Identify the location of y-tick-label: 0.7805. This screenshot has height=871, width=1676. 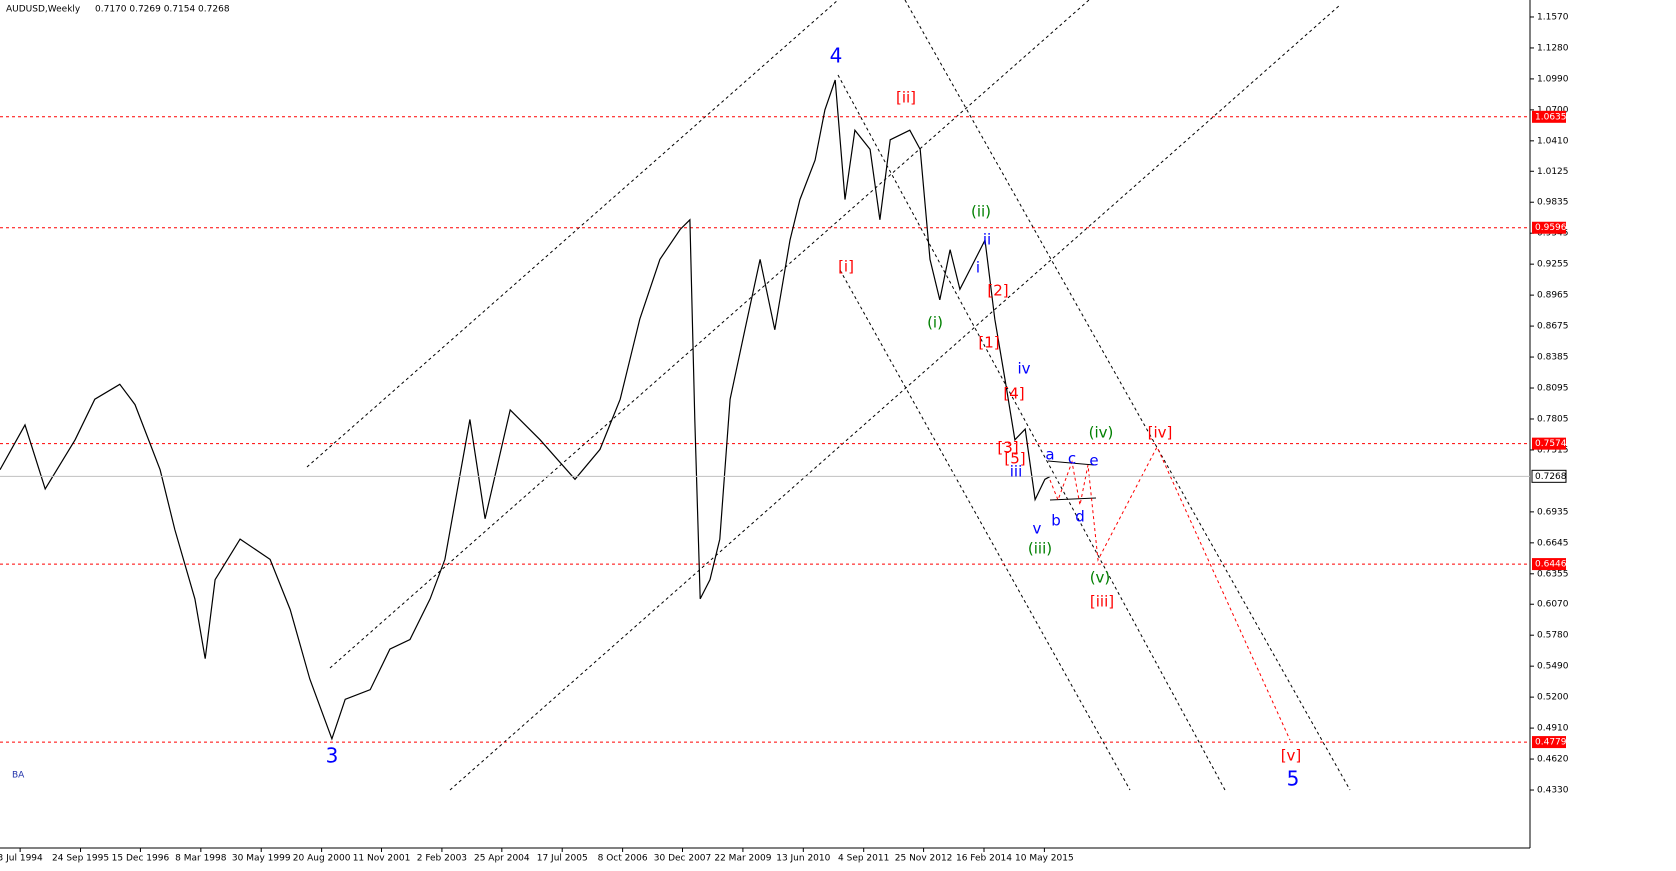
(1553, 419).